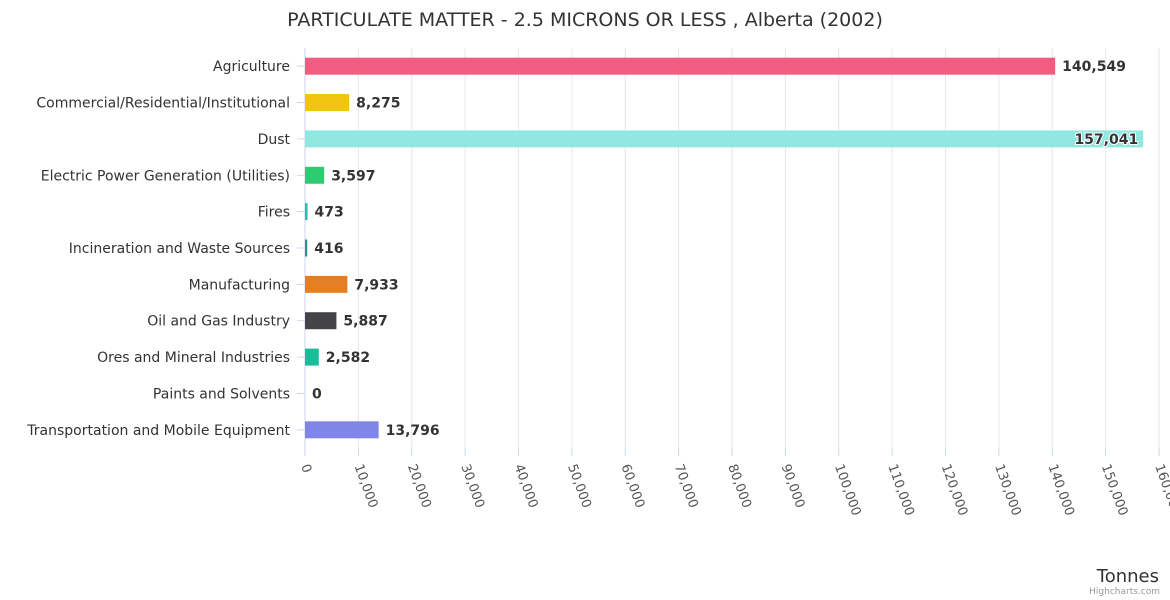 This screenshot has width=1170, height=600. I want to click on category-label: Manufacturing, so click(239, 285).